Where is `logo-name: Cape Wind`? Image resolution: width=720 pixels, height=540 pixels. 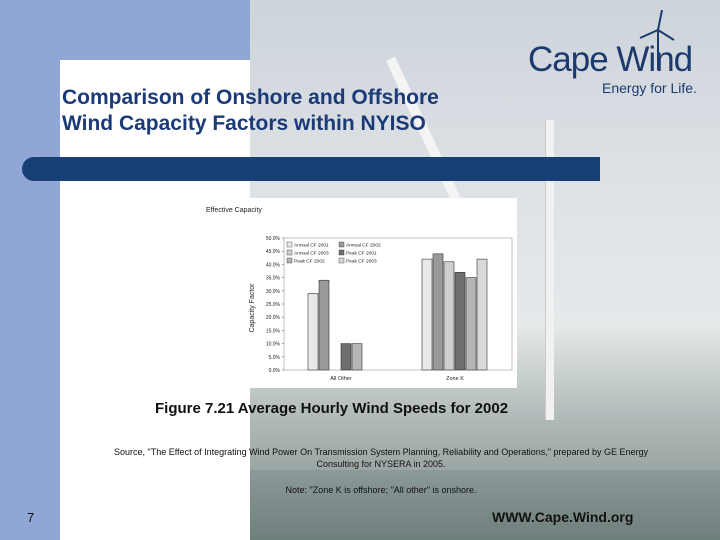
logo-name: Cape Wind is located at coordinates (610, 59).